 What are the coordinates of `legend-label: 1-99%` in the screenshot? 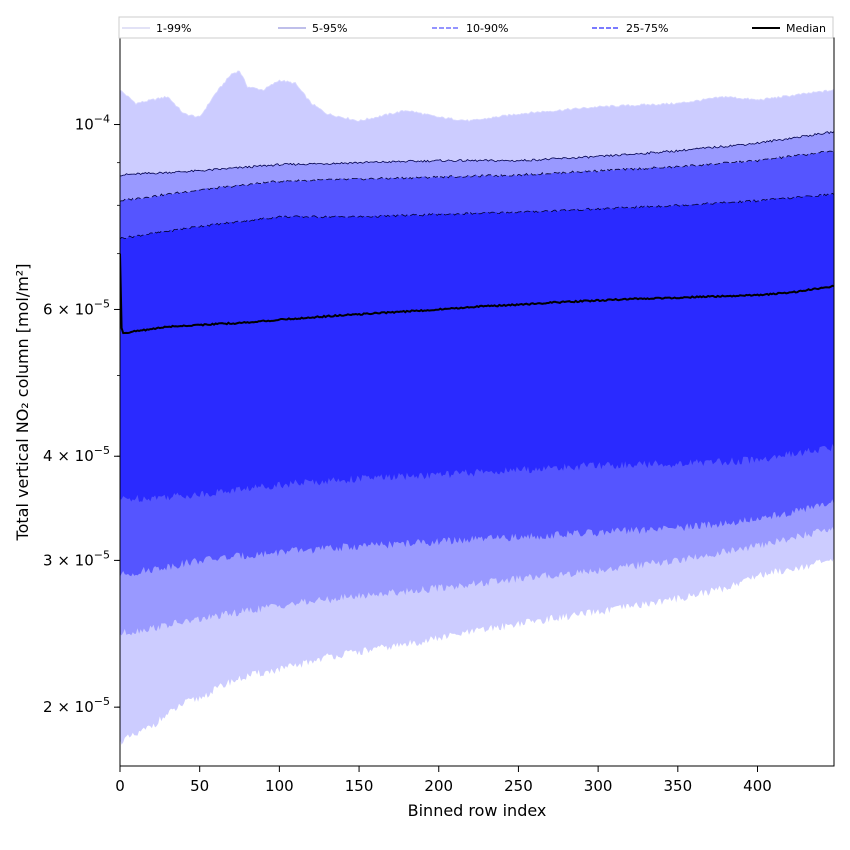 It's located at (173, 28).